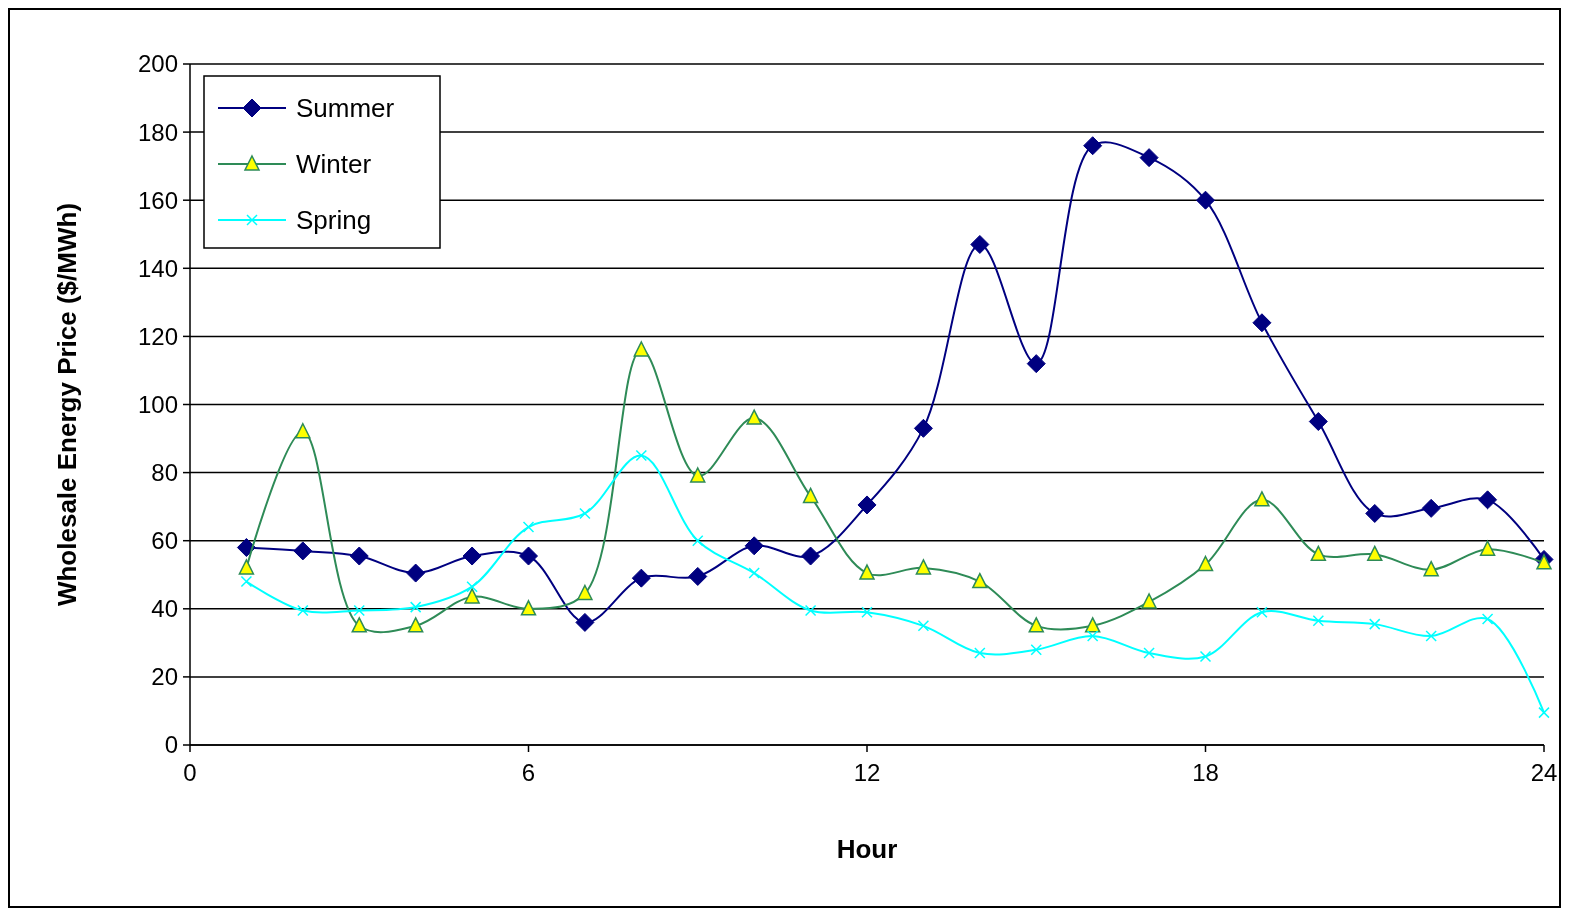  What do you see at coordinates (334, 164) in the screenshot?
I see `legend-label: Winter` at bounding box center [334, 164].